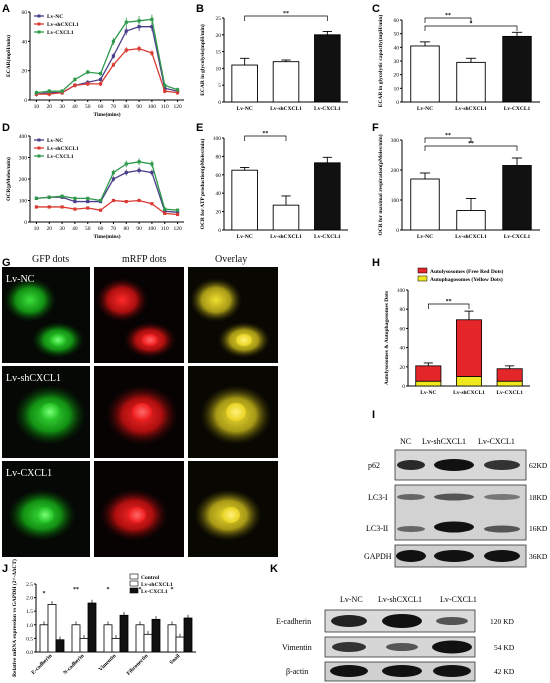 This screenshot has height=683, width=550. Describe the element at coordinates (114, 229) in the screenshot. I see `x-tick-label: 70` at that location.